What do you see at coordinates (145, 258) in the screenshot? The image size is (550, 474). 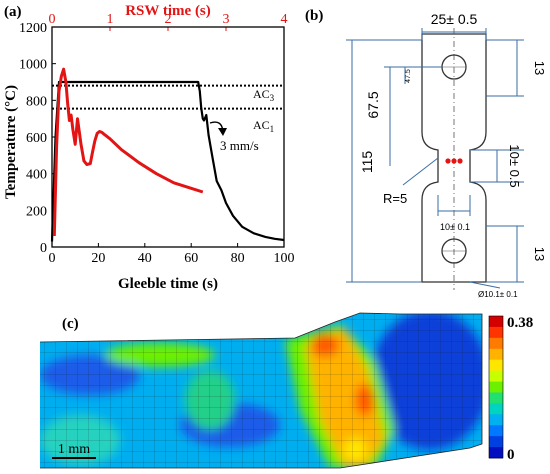 I see `x-tick-label: 40` at bounding box center [145, 258].